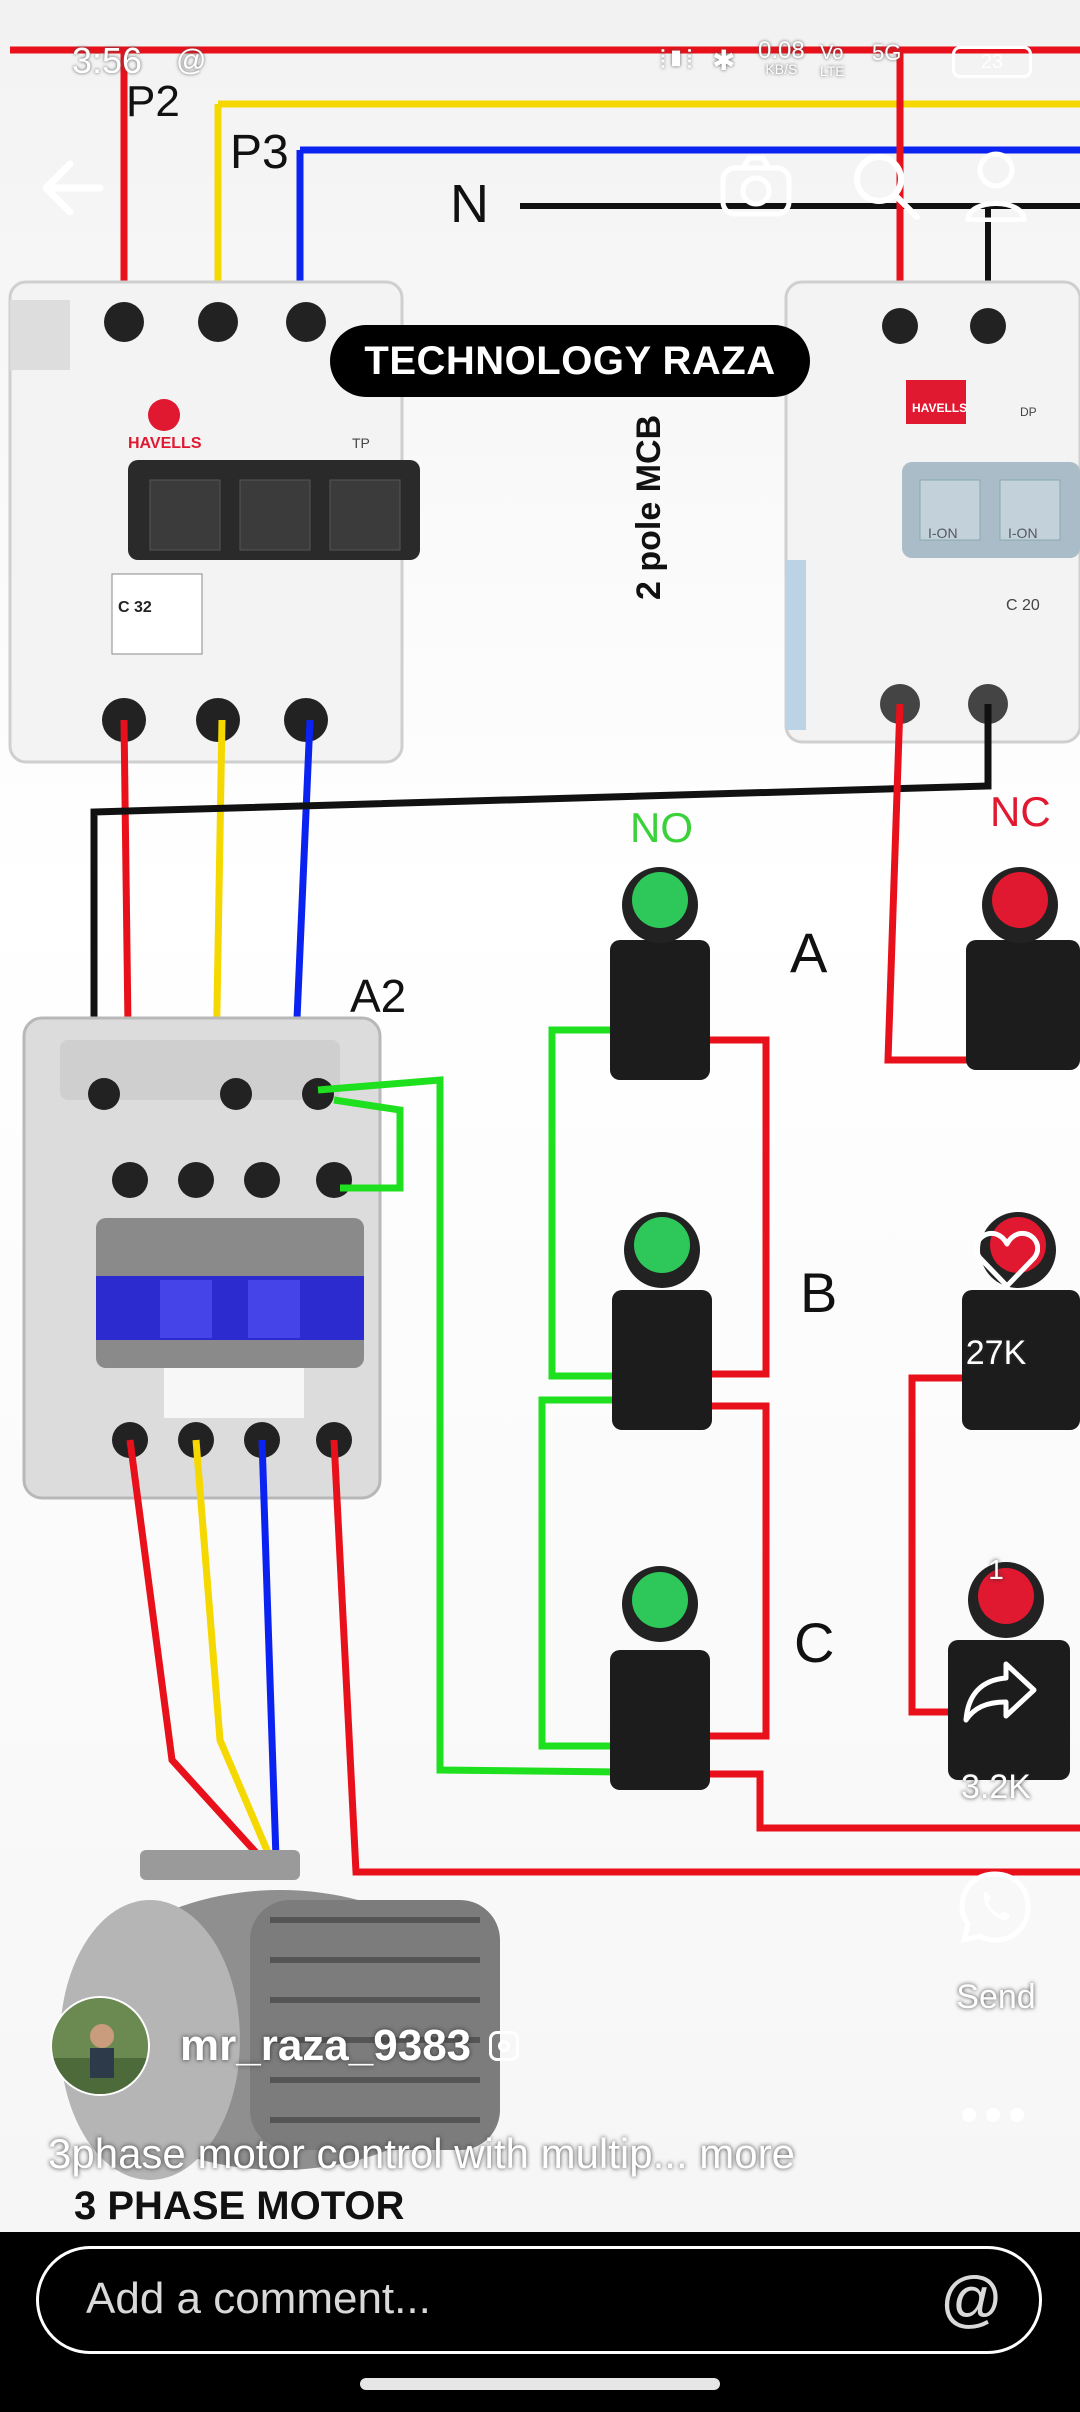 Image resolution: width=1080 pixels, height=2412 pixels. Describe the element at coordinates (993, 2118) in the screenshot. I see `more-dots-icon` at that location.